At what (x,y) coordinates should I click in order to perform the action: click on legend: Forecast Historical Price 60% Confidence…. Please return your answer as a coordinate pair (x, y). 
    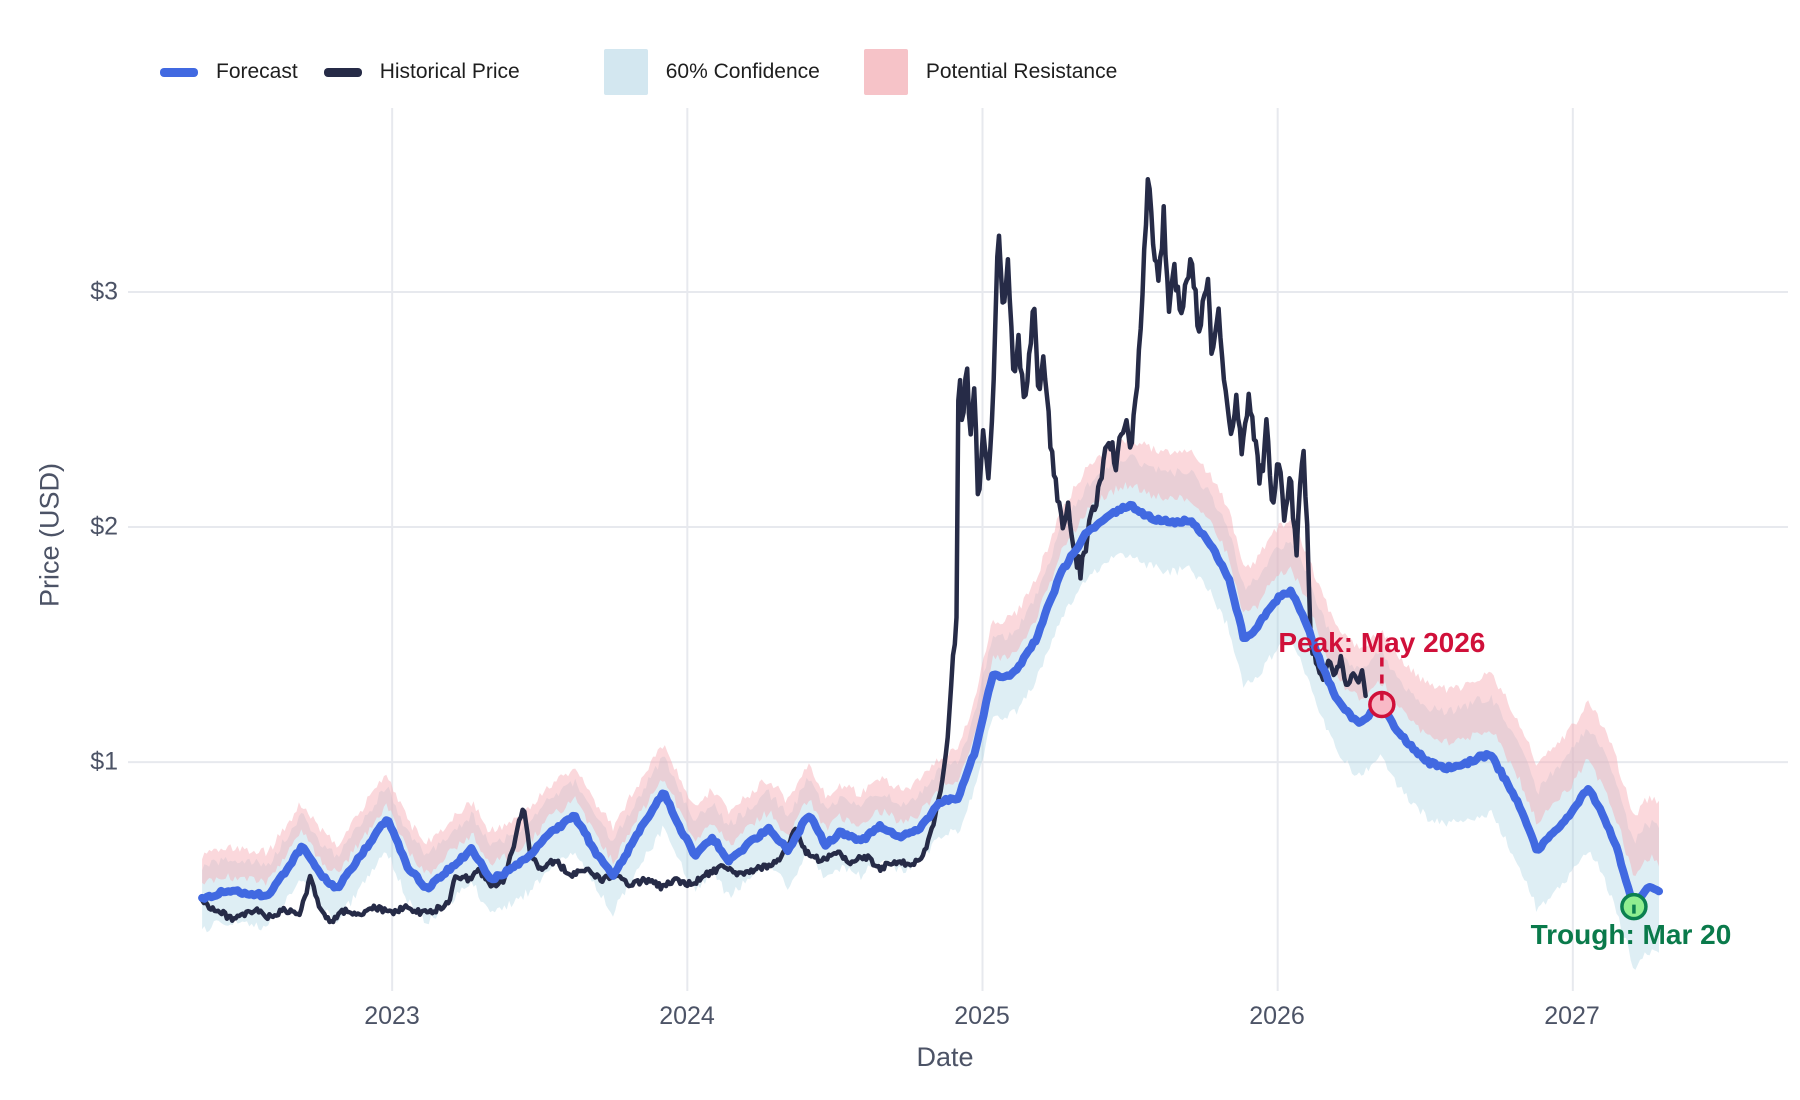
    Looking at the image, I should click on (638, 72).